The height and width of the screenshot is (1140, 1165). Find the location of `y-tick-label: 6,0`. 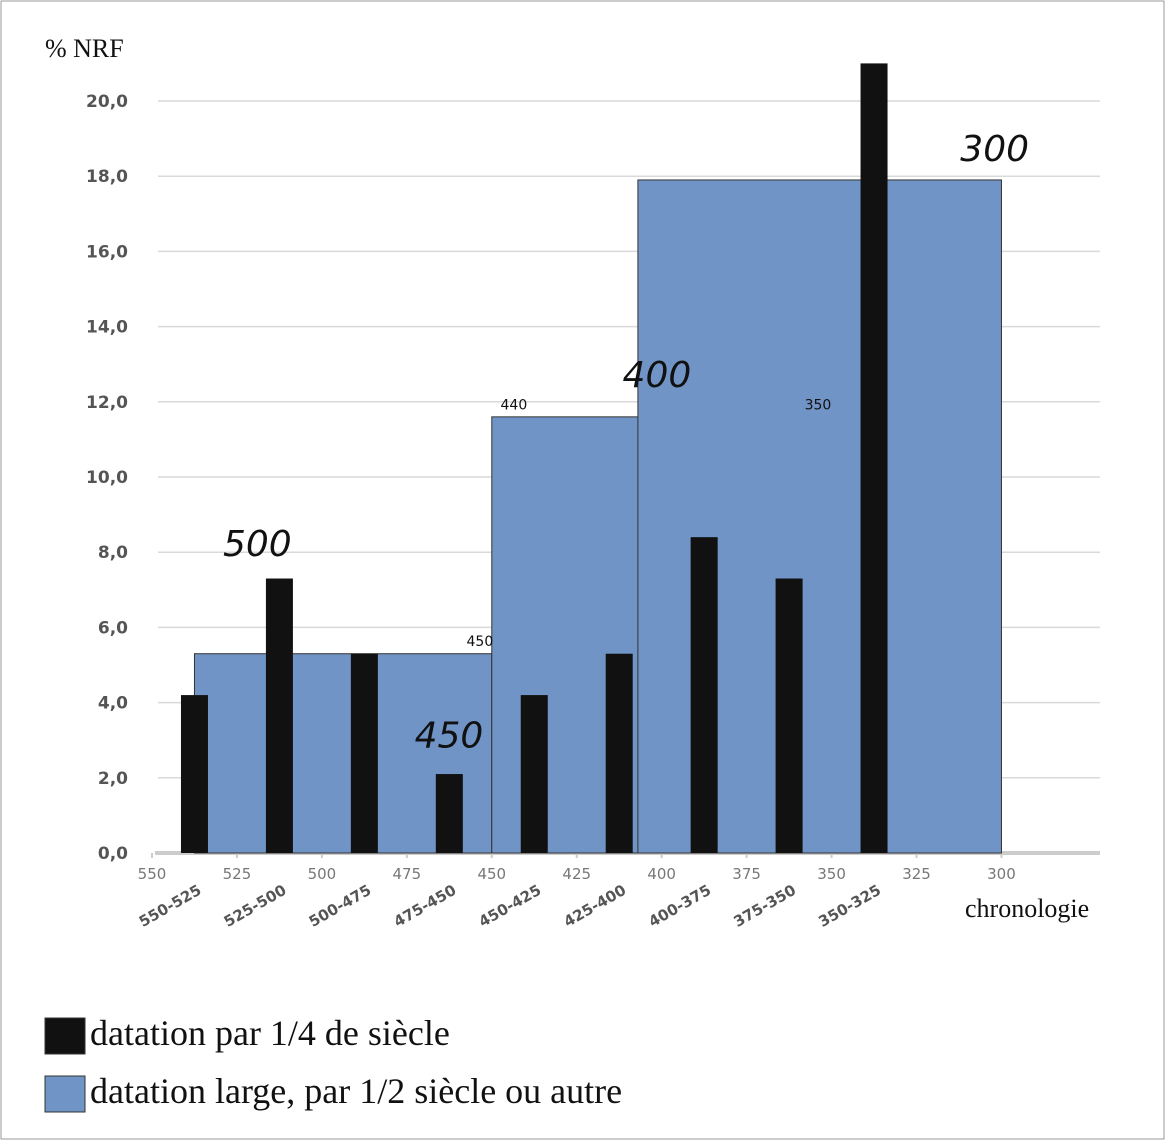

y-tick-label: 6,0 is located at coordinates (113, 628).